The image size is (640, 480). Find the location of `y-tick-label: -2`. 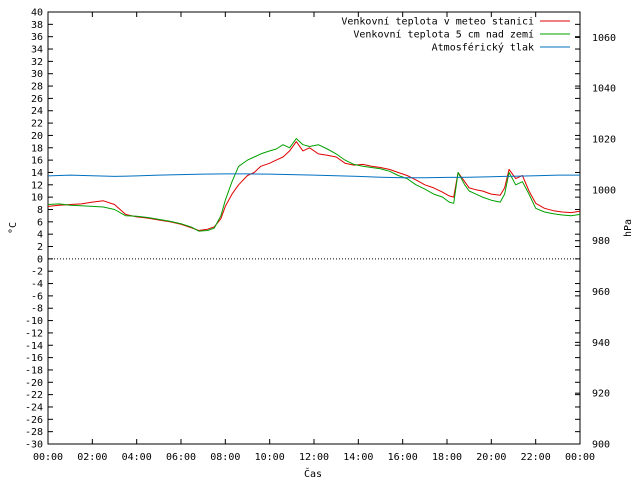

y-tick-label: -2 is located at coordinates (37, 272).